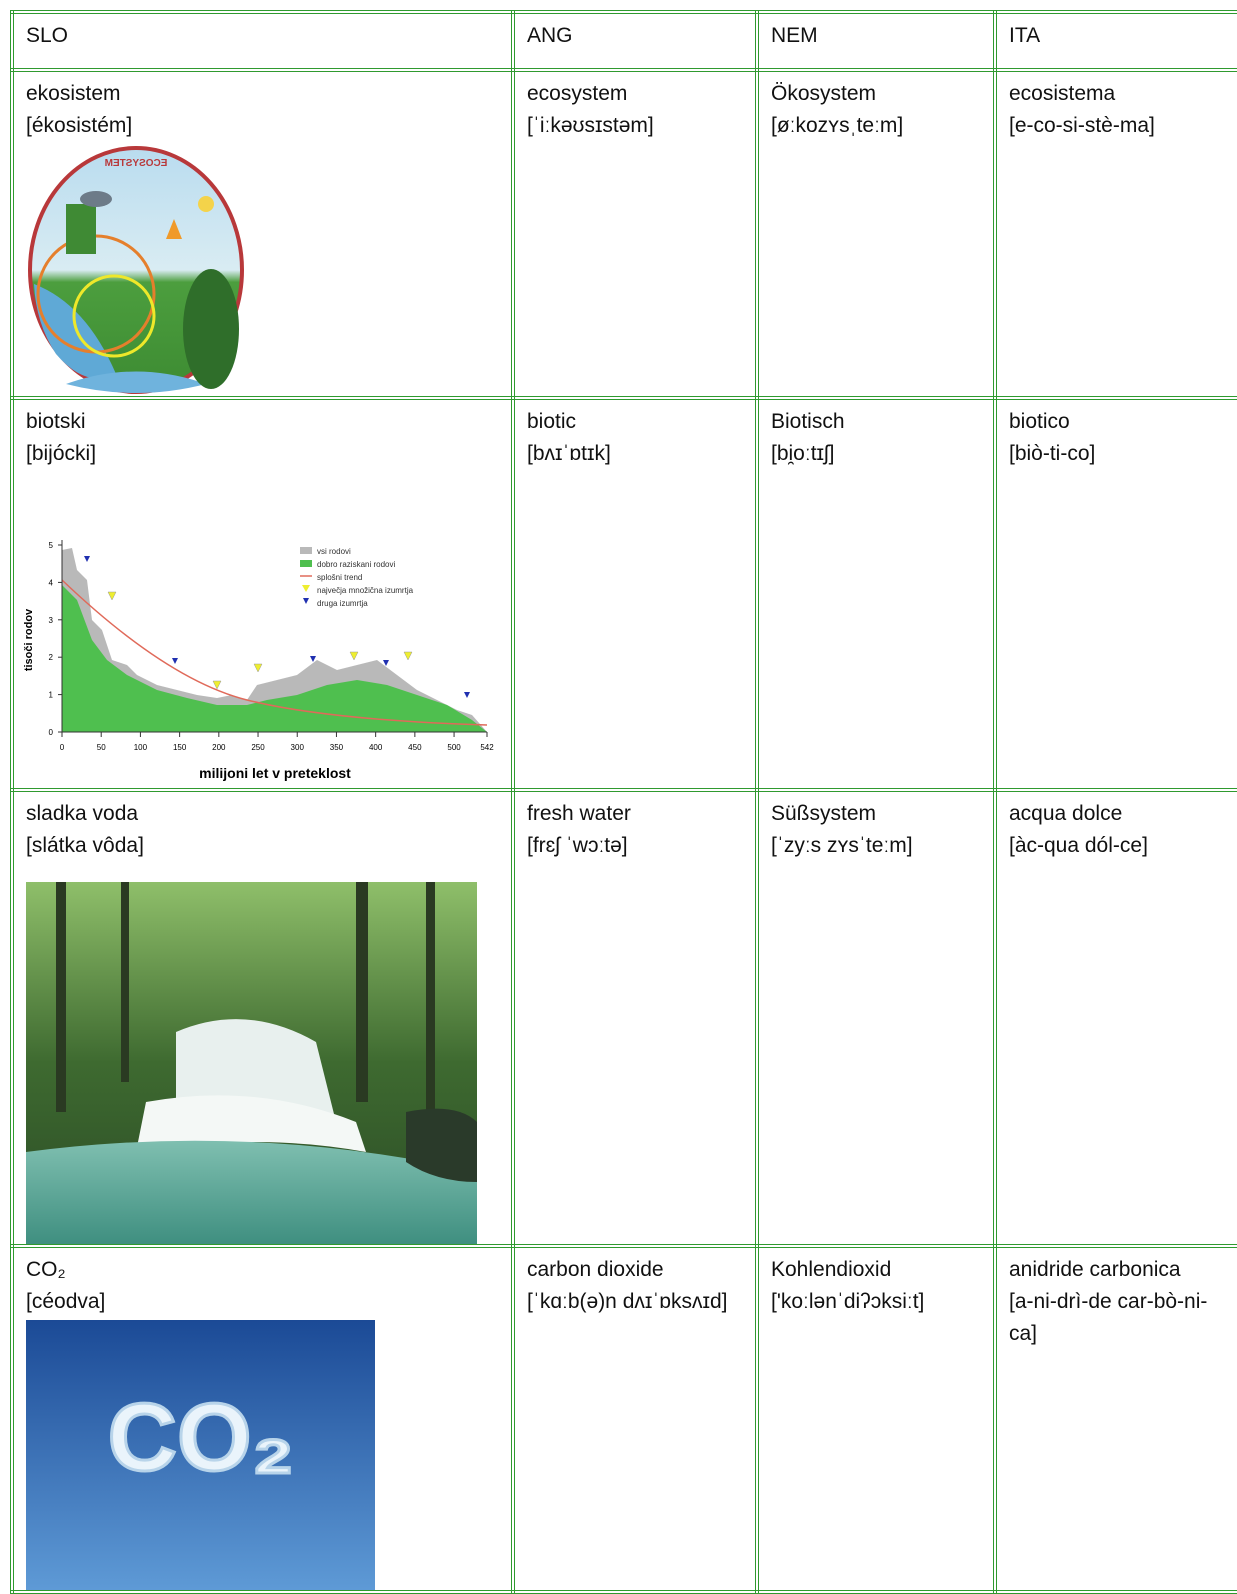 The width and height of the screenshot is (1237, 1594). What do you see at coordinates (803, 453) in the screenshot?
I see `pronunciation: [bi̯oːtɪʃ]` at bounding box center [803, 453].